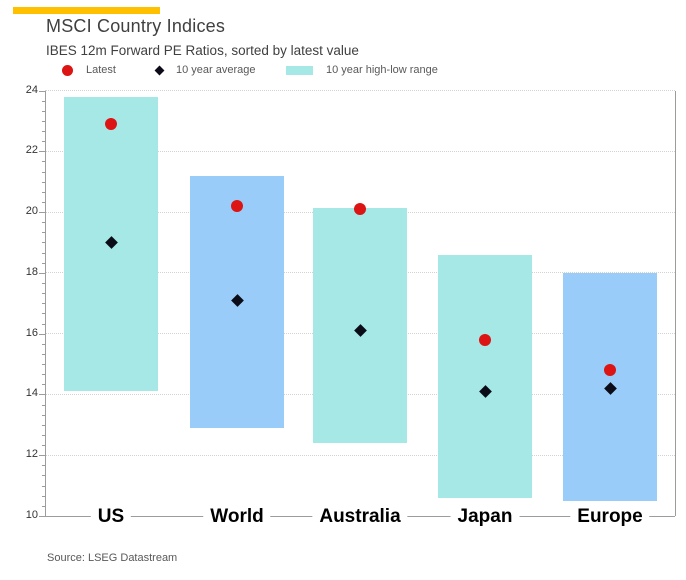 The width and height of the screenshot is (686, 580). Describe the element at coordinates (237, 205) in the screenshot. I see `latest-marker-world` at that location.